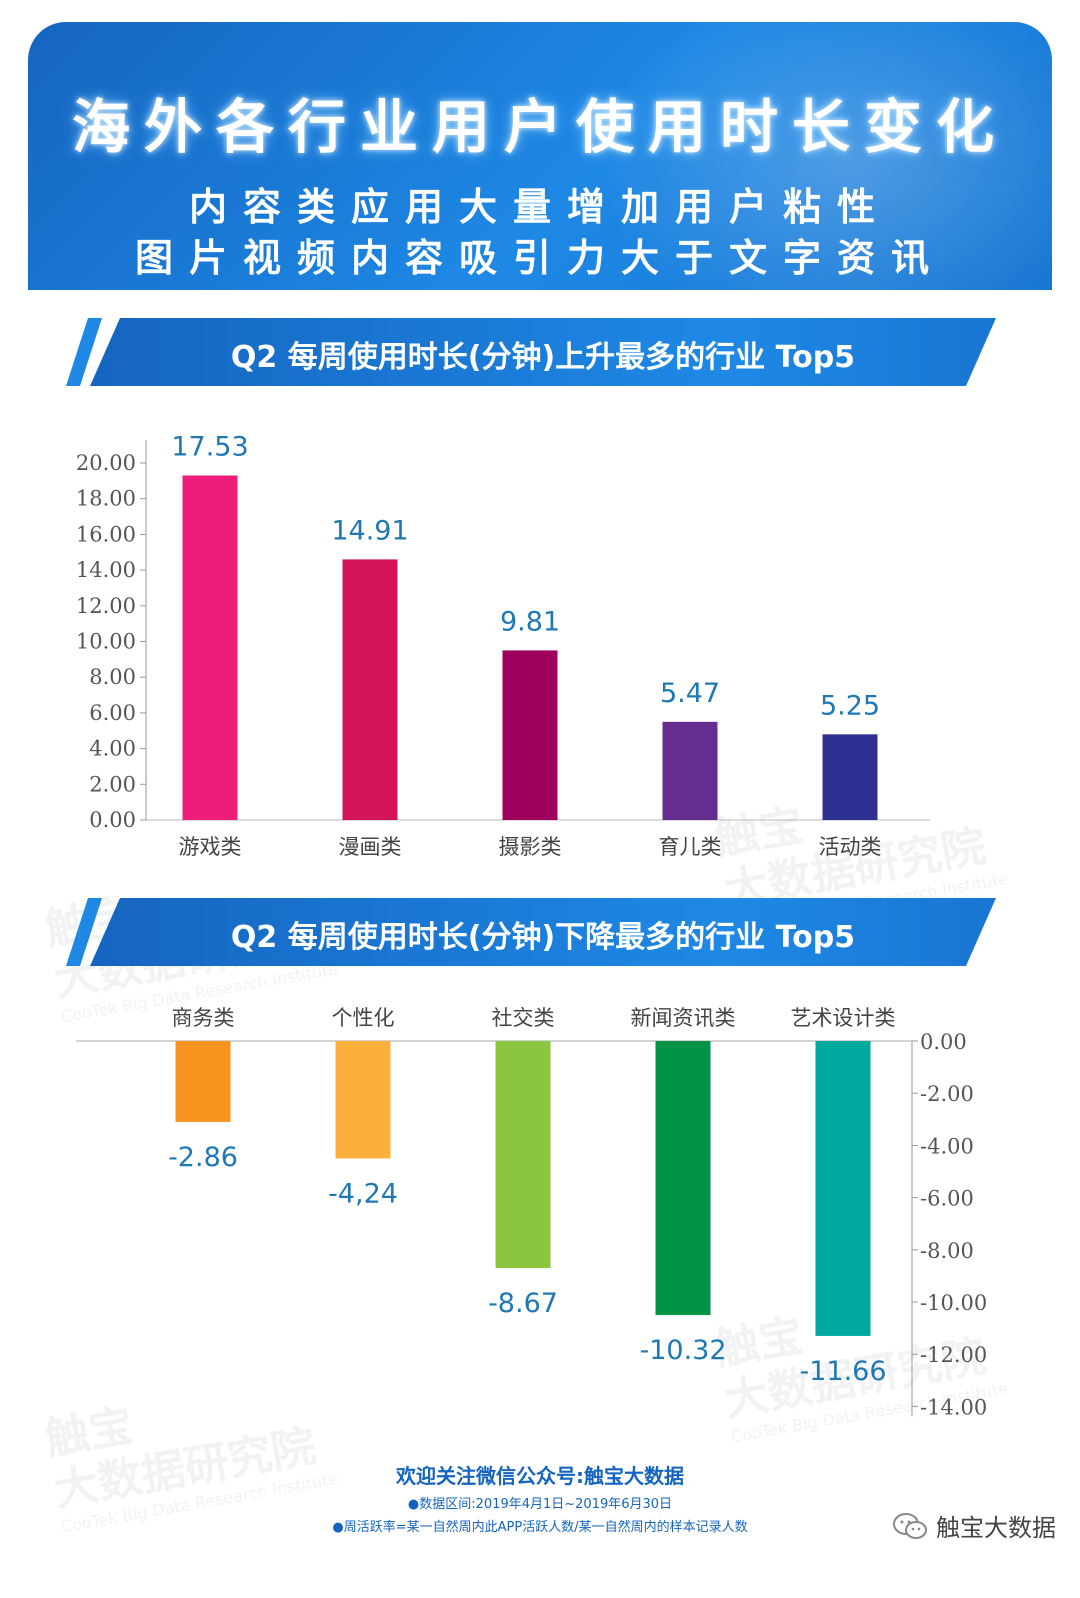  I want to click on chart2-title: Q2 每周使用时长(分钟)下降最多的行业 Top5, so click(543, 937).